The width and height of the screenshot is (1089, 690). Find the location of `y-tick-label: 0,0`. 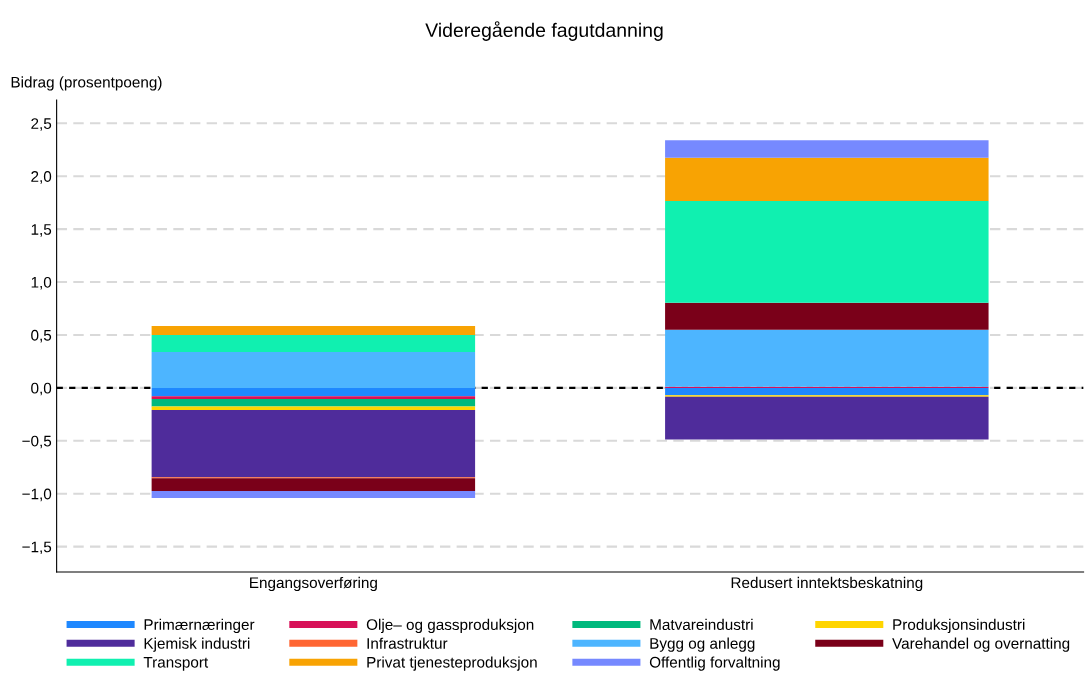

y-tick-label: 0,0 is located at coordinates (41, 389).